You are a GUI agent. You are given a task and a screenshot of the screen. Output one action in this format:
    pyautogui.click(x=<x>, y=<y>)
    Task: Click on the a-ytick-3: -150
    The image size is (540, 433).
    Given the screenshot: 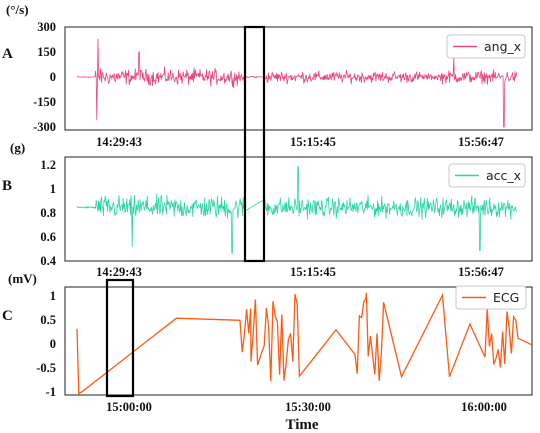 What is the action you would take?
    pyautogui.click(x=44, y=102)
    